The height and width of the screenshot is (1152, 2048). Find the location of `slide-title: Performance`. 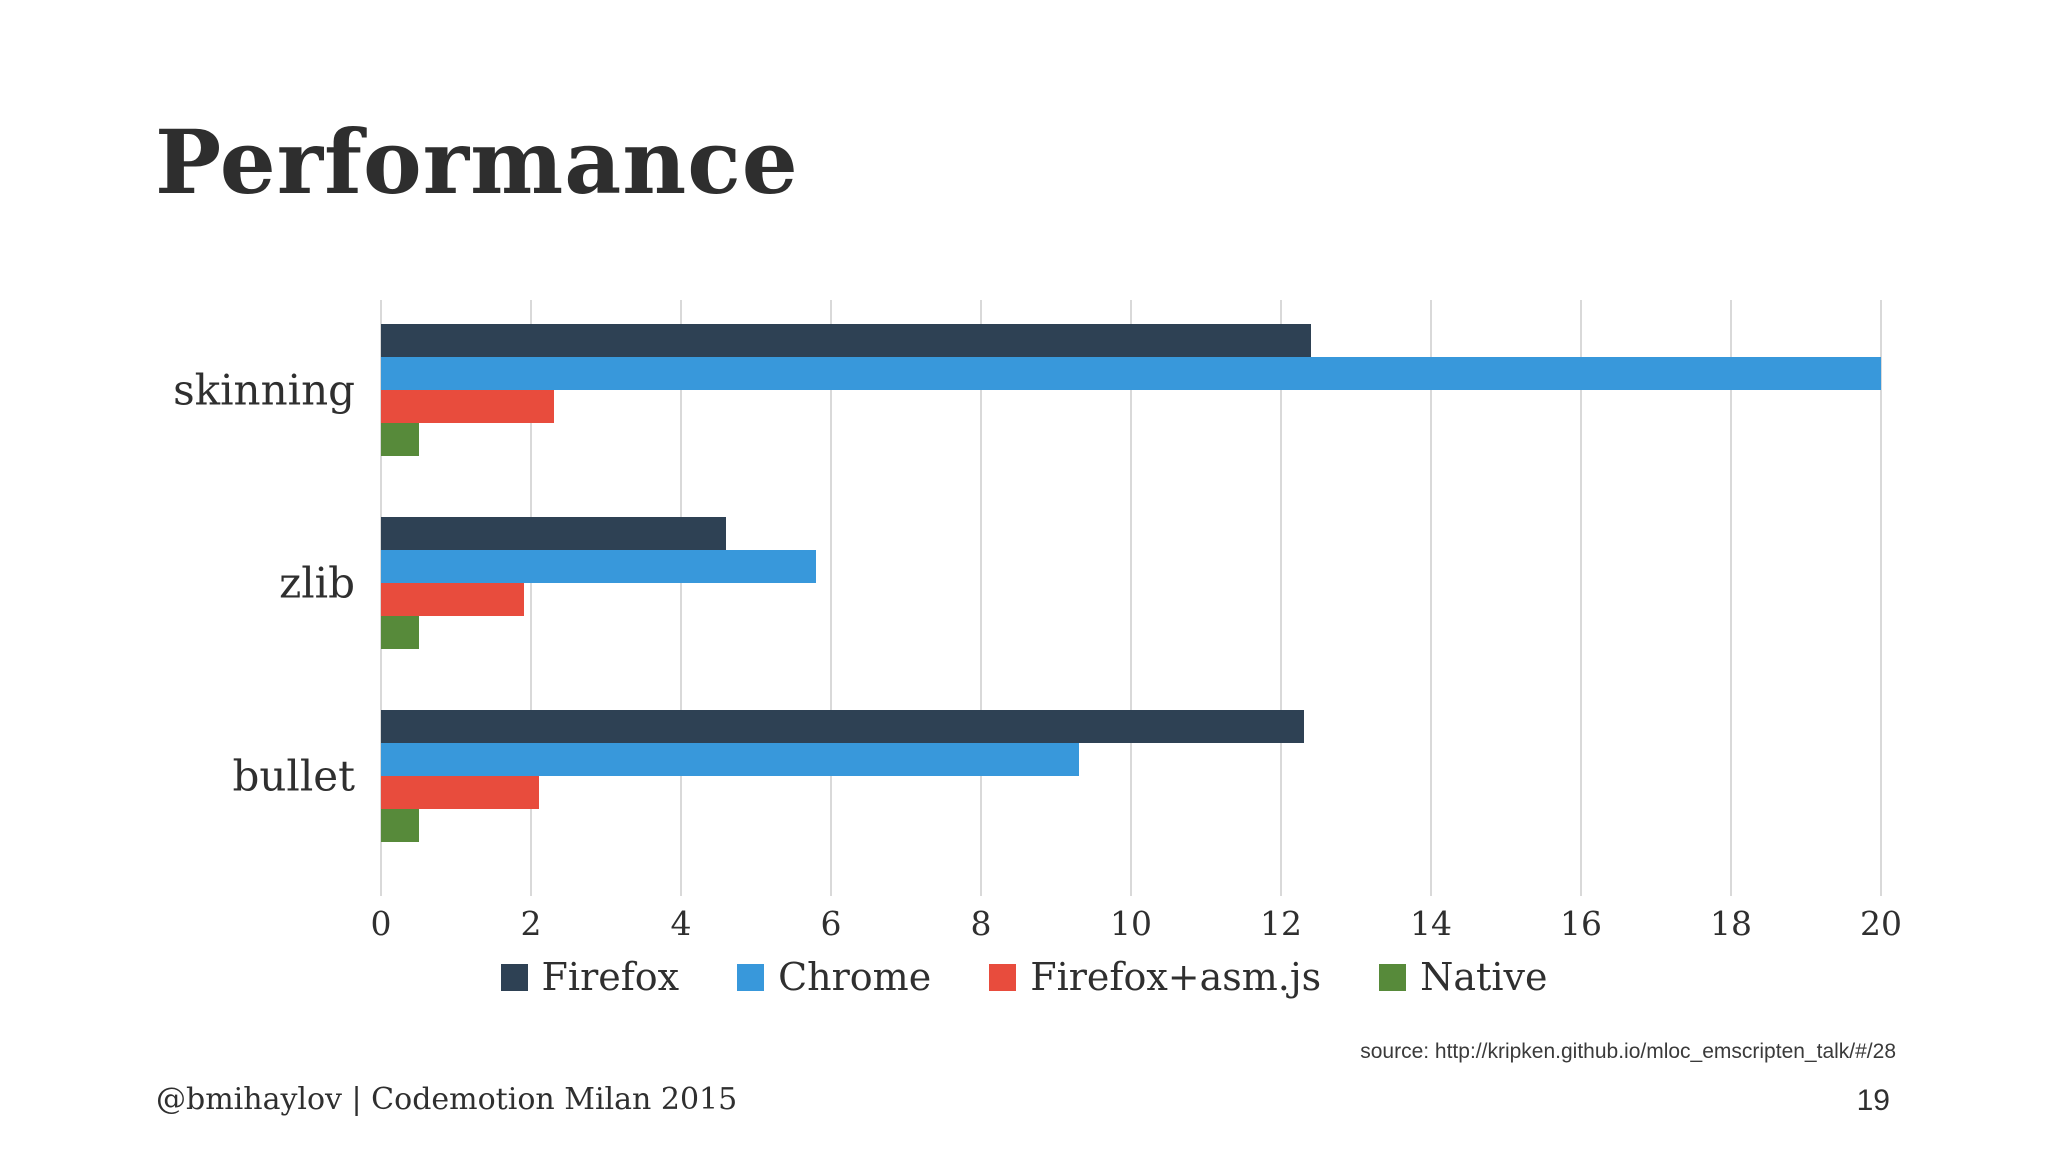

slide-title: Performance is located at coordinates (477, 162).